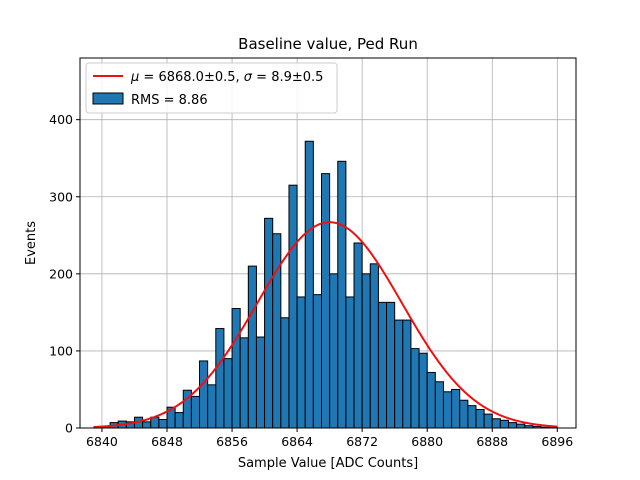 Image resolution: width=640 pixels, height=480 pixels. What do you see at coordinates (196, 77) in the screenshot?
I see `legend-mu-value: 6868.0±0.5` at bounding box center [196, 77].